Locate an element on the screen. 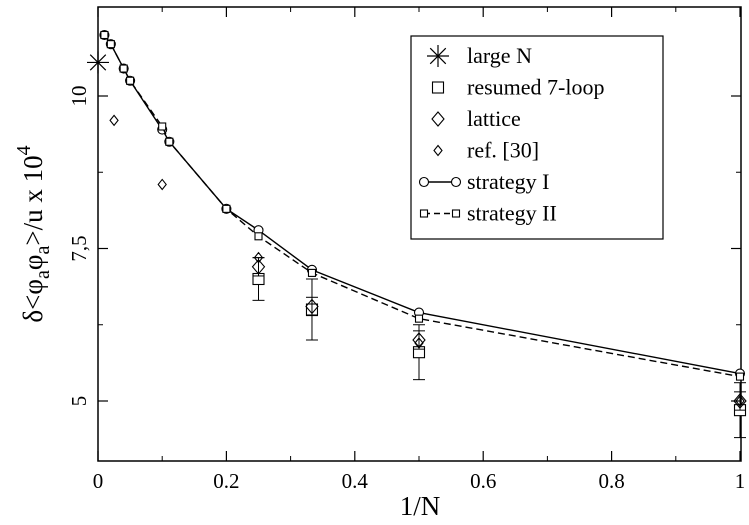 This screenshot has width=749, height=525. legend-item-large-n: large N is located at coordinates (479, 55).